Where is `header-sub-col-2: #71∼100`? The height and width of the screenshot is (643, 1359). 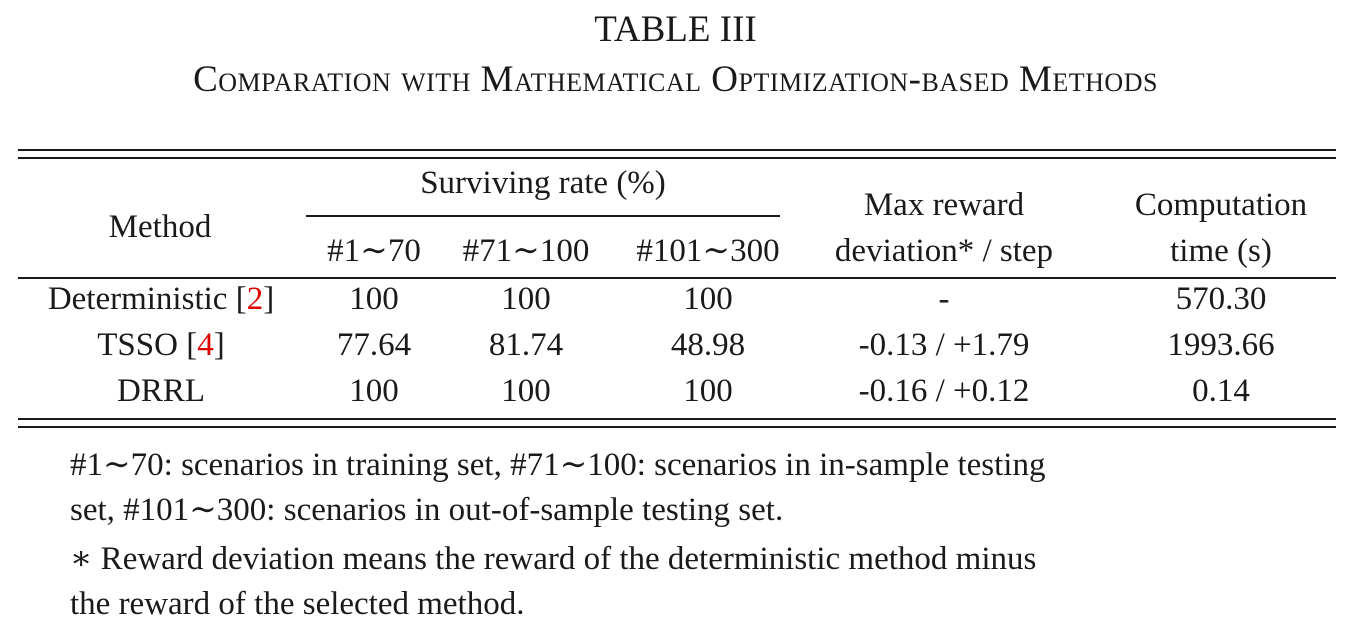 header-sub-col-2: #71∼100 is located at coordinates (526, 251).